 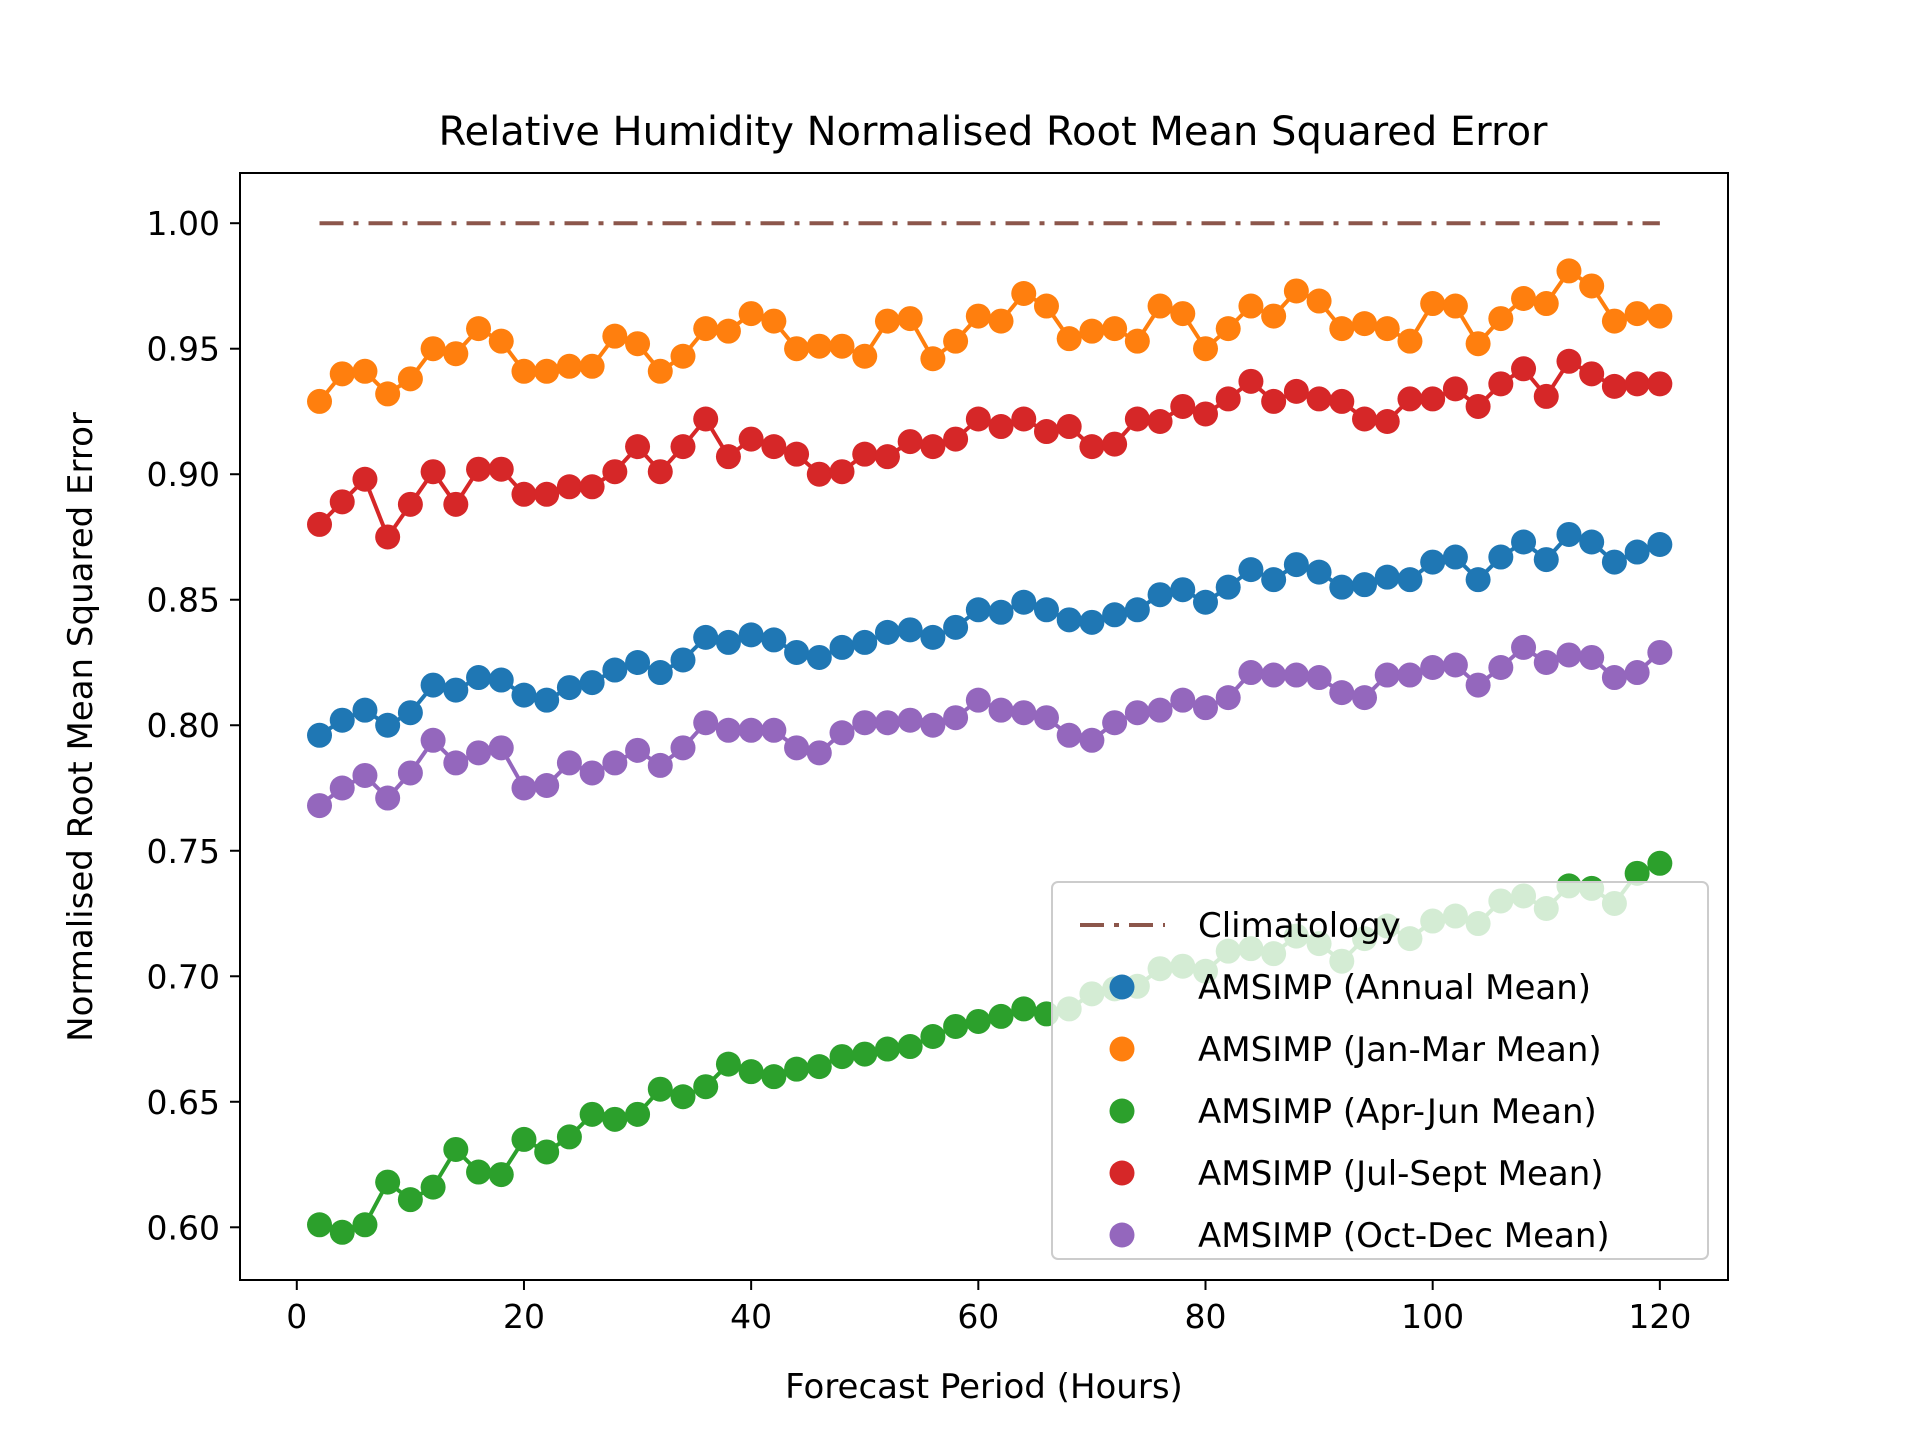 I want to click on legend-box, so click(x=1380, y=1070).